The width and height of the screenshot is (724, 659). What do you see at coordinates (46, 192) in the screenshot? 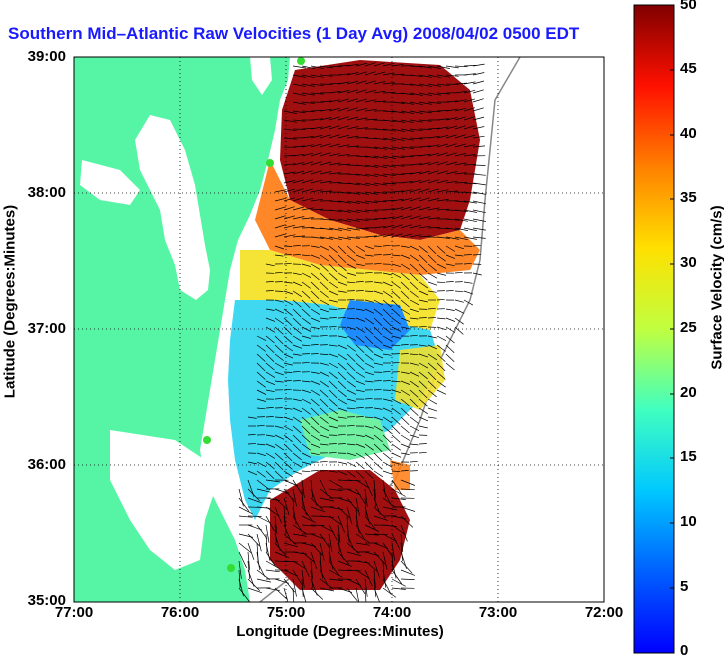
I see `y-tick: 38:00` at bounding box center [46, 192].